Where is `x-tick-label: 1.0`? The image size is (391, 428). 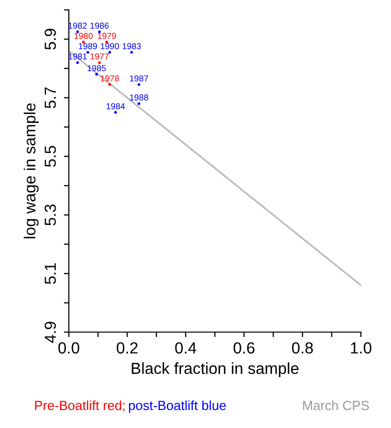 x-tick-label: 1.0 is located at coordinates (361, 348).